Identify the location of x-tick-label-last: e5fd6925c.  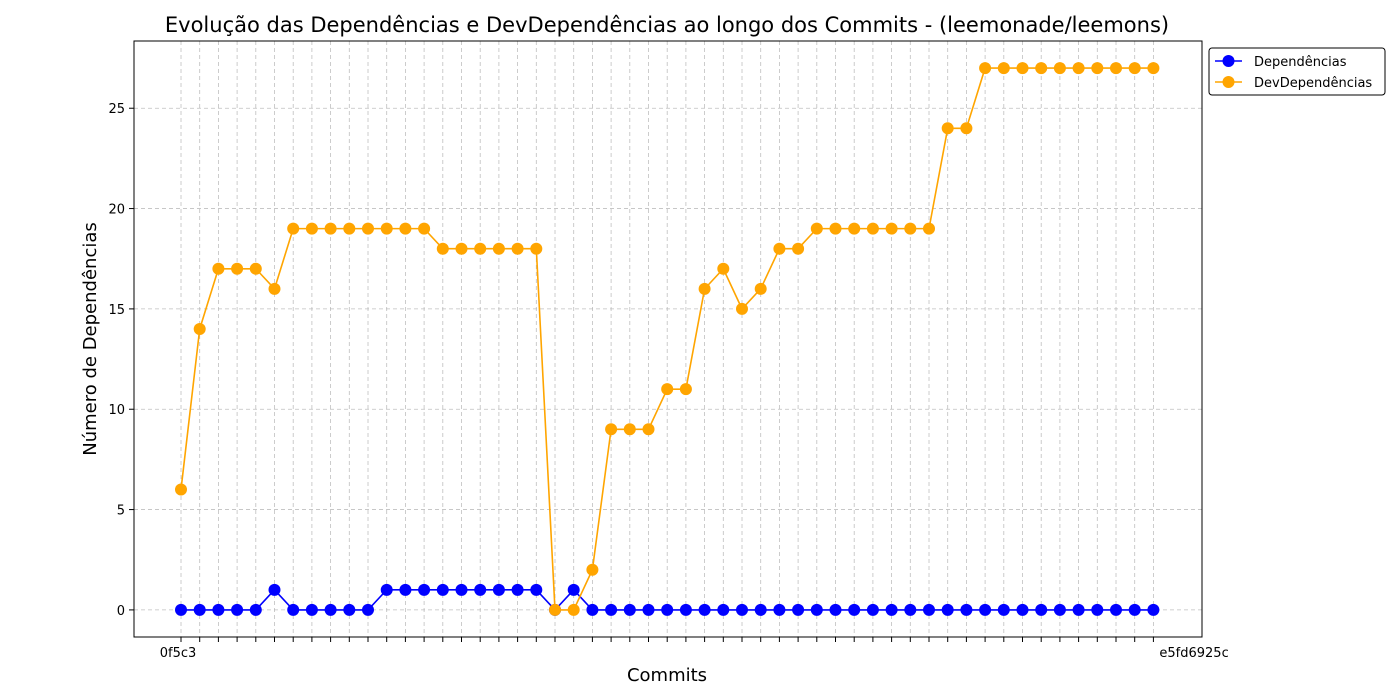
(1193, 653).